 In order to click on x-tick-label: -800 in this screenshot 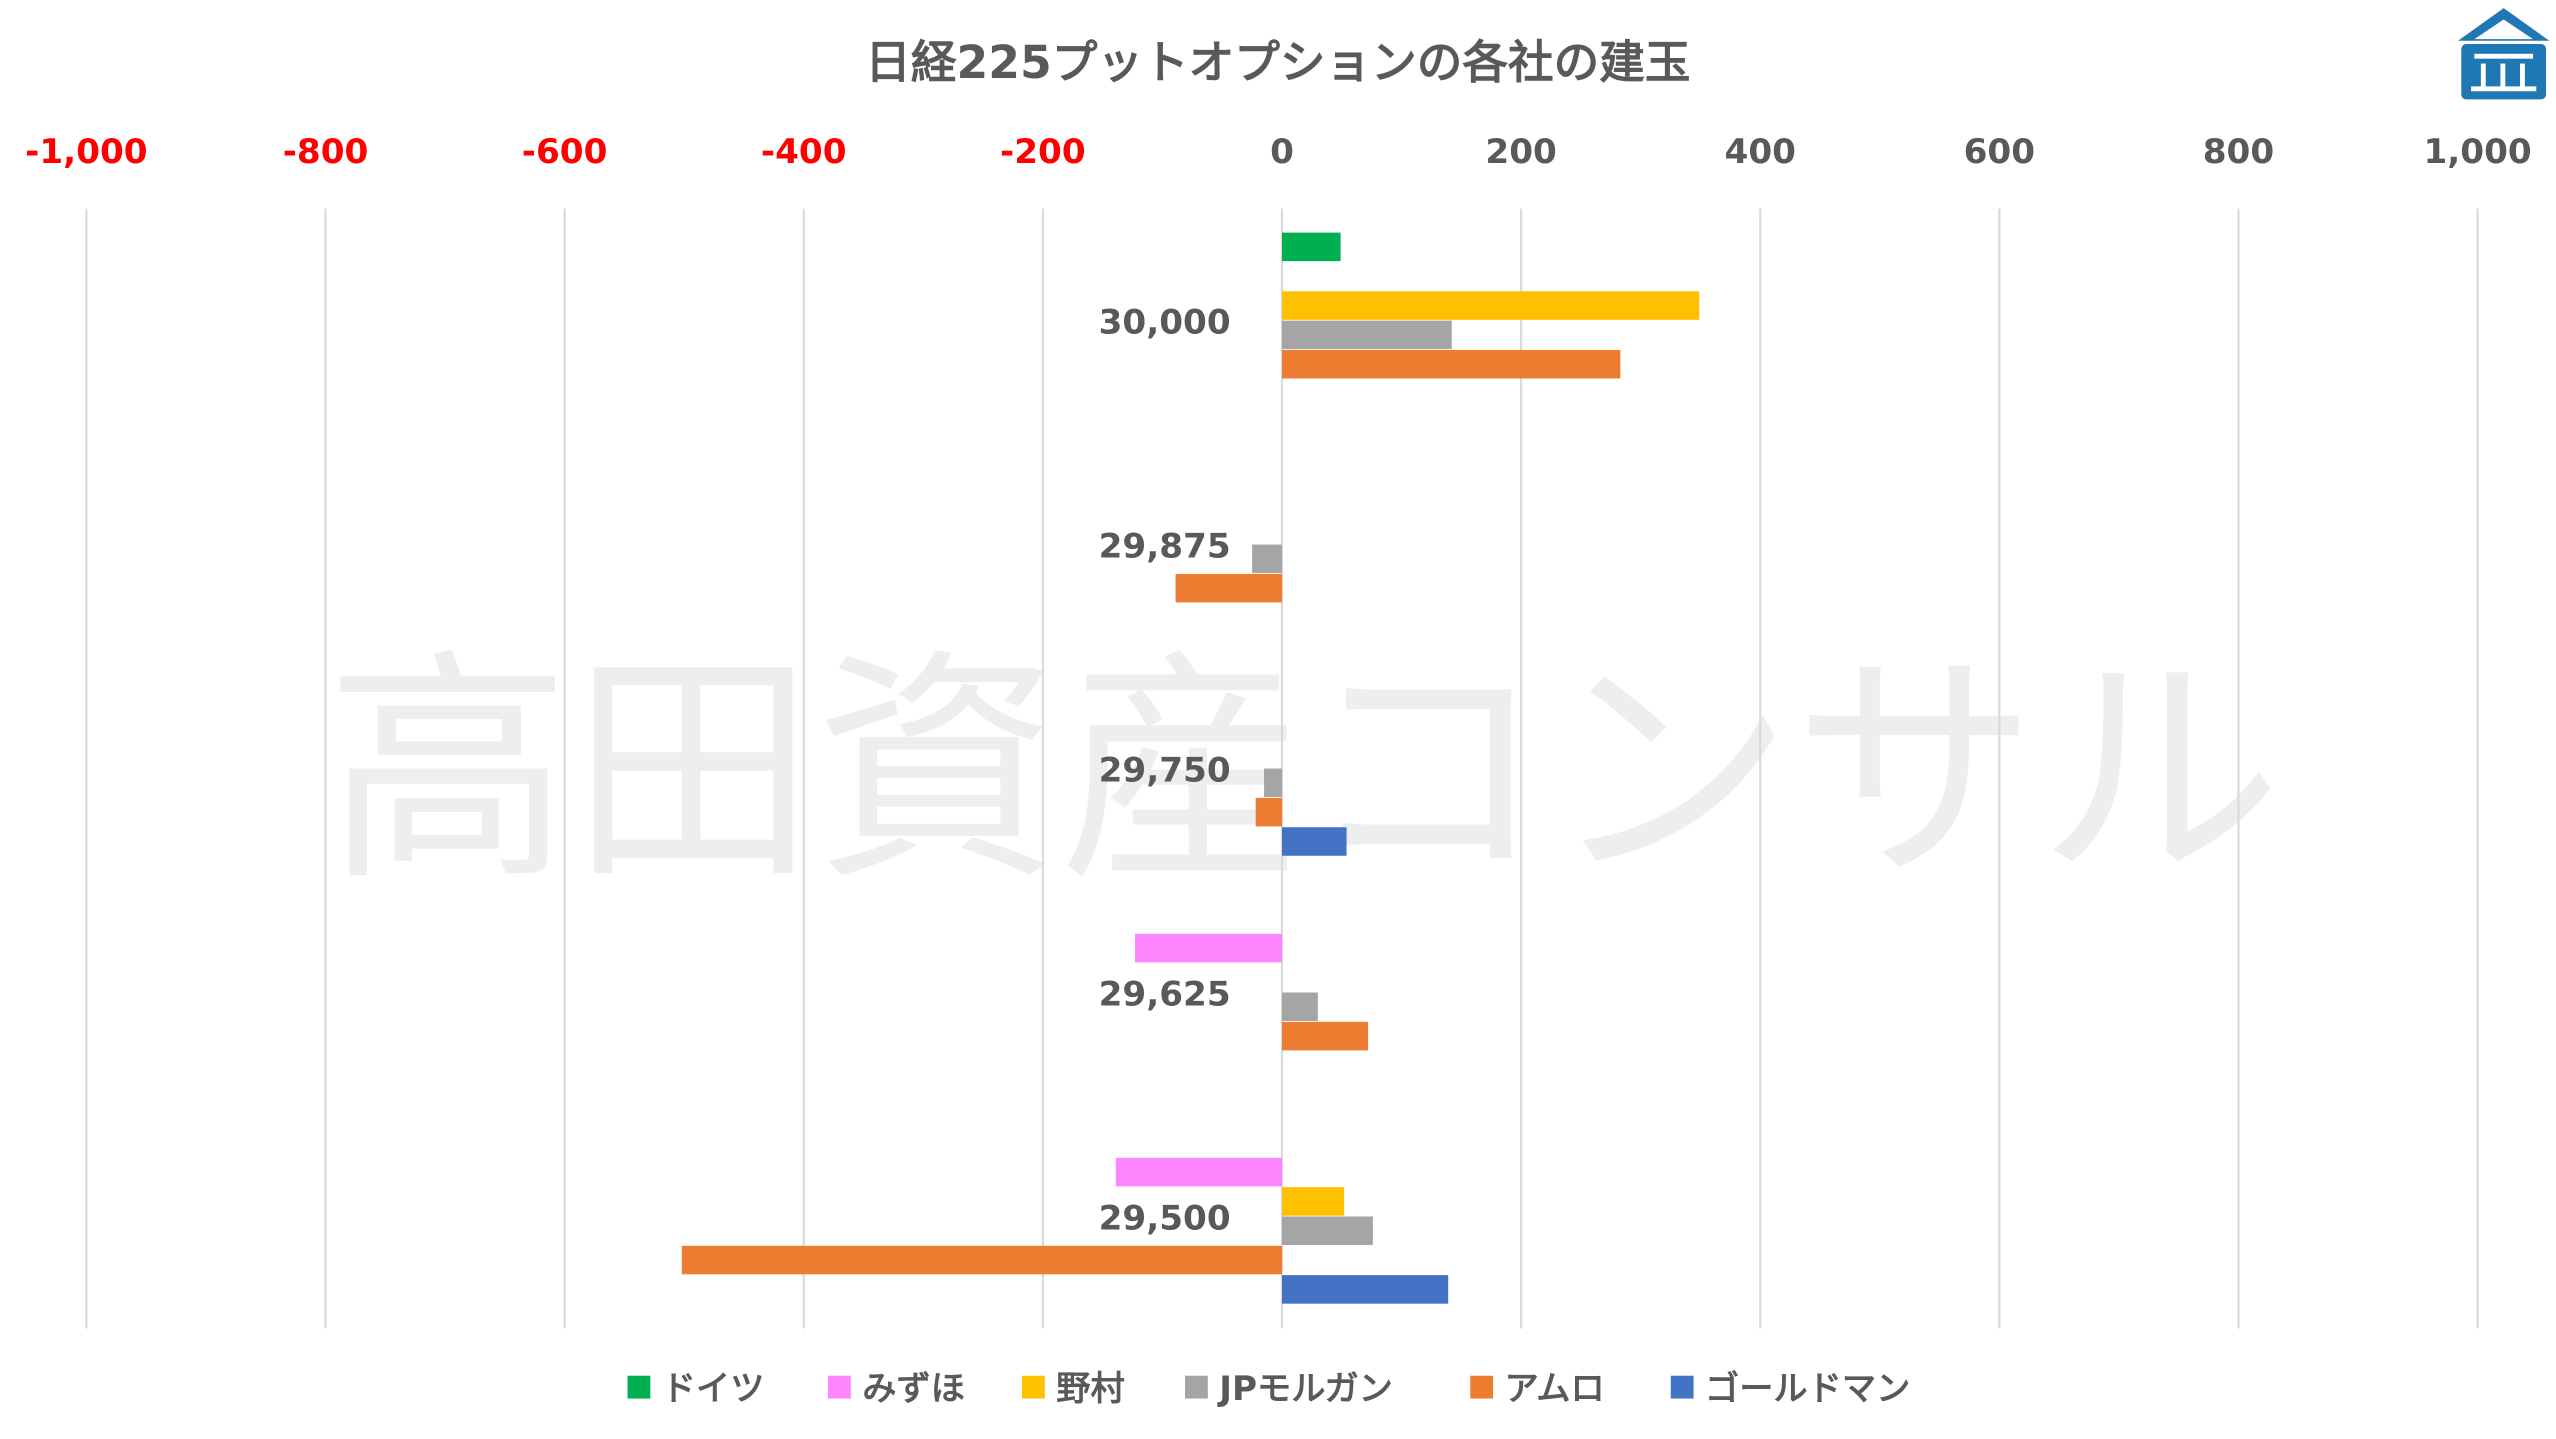, I will do `click(326, 152)`.